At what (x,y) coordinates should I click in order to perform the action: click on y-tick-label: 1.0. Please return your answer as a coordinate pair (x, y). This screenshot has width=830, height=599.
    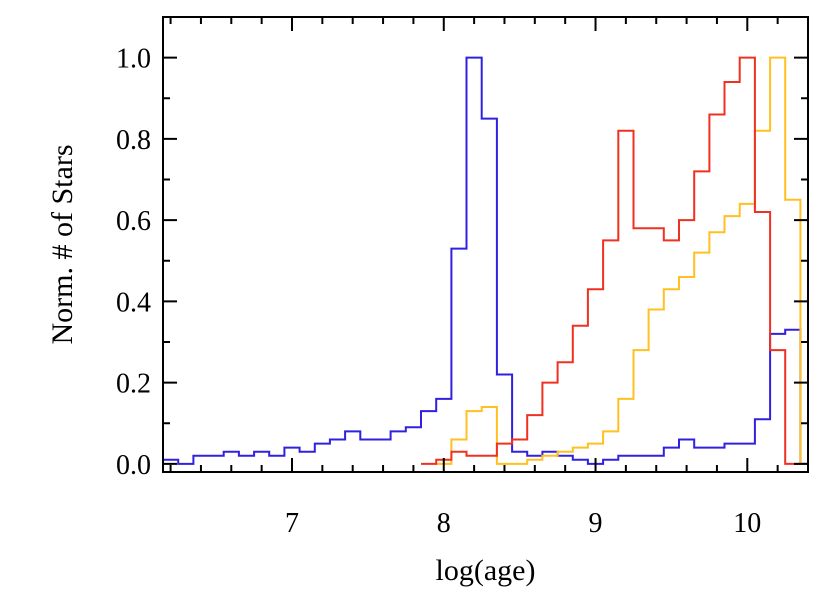
    Looking at the image, I should click on (133, 59).